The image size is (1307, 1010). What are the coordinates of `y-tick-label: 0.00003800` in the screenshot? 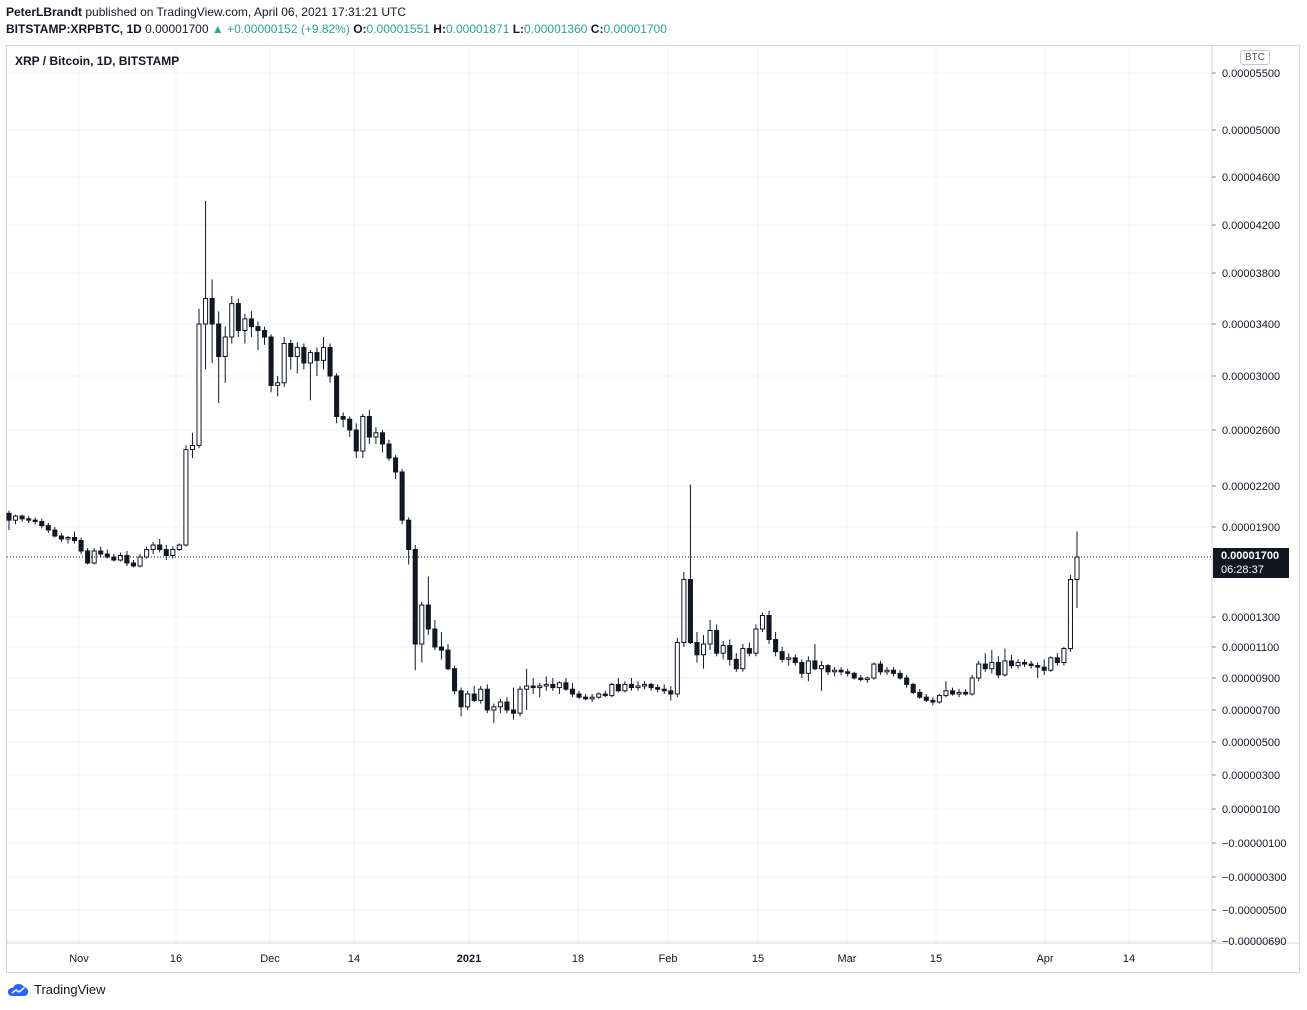 It's located at (1251, 274).